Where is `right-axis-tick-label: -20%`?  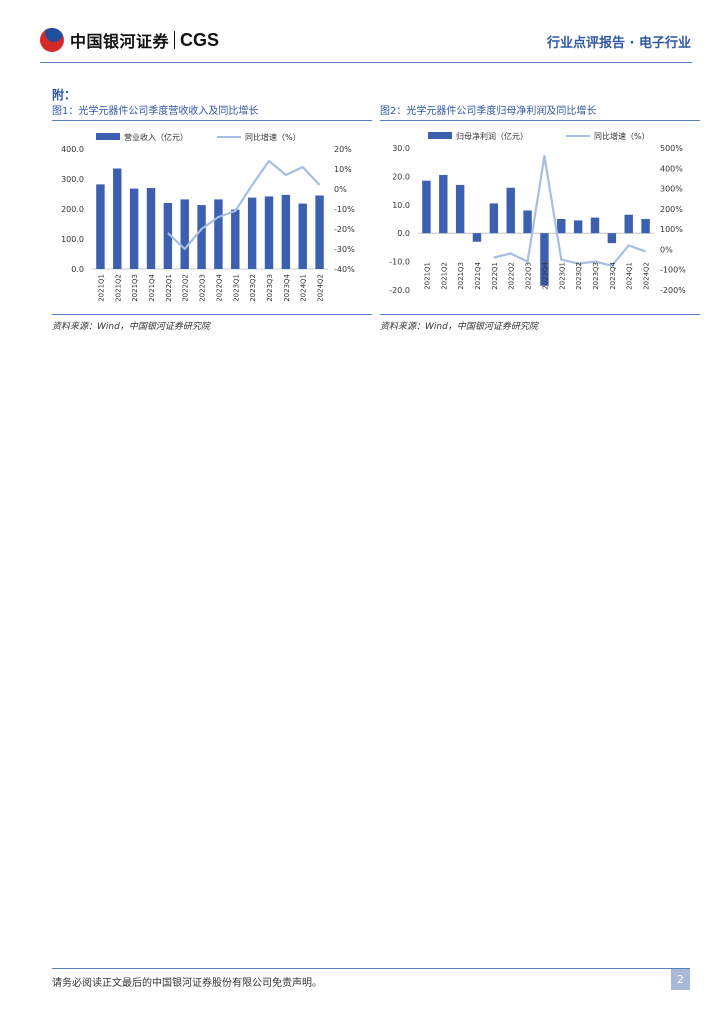
right-axis-tick-label: -20% is located at coordinates (344, 229).